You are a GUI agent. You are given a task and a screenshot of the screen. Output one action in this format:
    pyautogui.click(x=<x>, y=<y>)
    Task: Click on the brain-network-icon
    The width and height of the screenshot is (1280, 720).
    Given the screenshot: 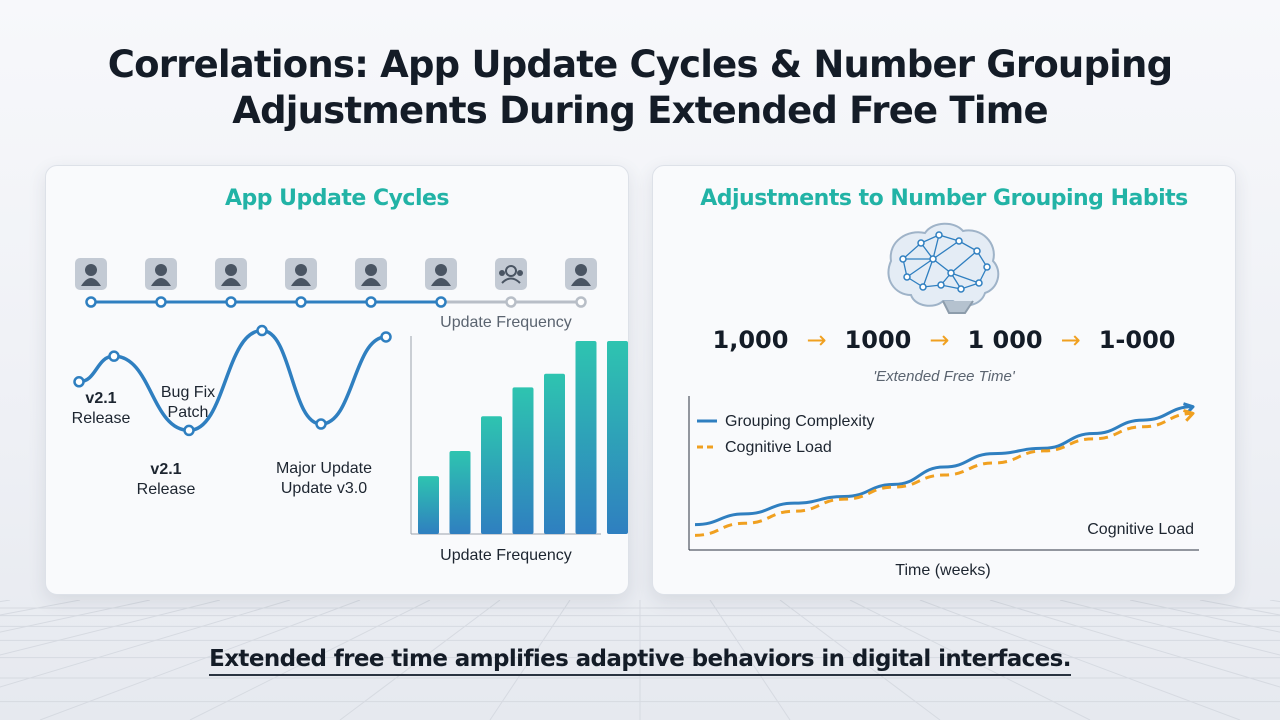 What is the action you would take?
    pyautogui.click(x=943, y=268)
    